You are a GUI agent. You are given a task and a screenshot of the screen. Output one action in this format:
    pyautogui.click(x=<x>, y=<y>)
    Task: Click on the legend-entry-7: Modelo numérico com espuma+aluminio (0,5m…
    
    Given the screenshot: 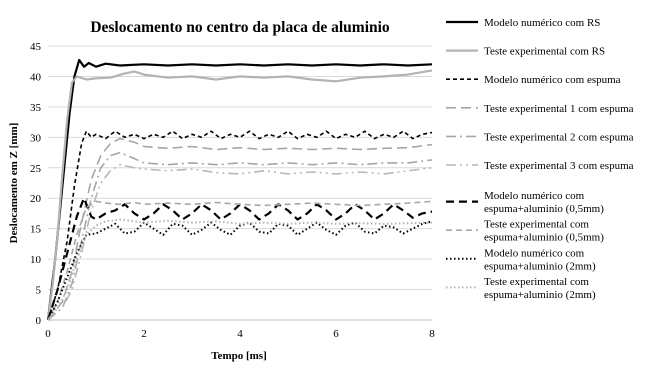 What is the action you would take?
    pyautogui.click(x=544, y=202)
    